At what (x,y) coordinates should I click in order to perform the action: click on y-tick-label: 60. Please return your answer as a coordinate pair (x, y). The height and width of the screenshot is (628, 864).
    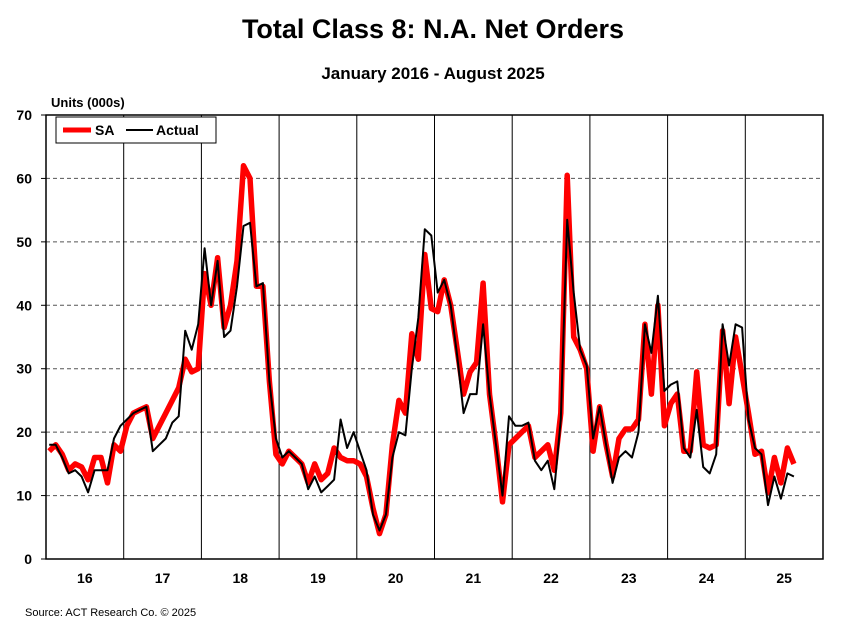
    Looking at the image, I should click on (24, 178).